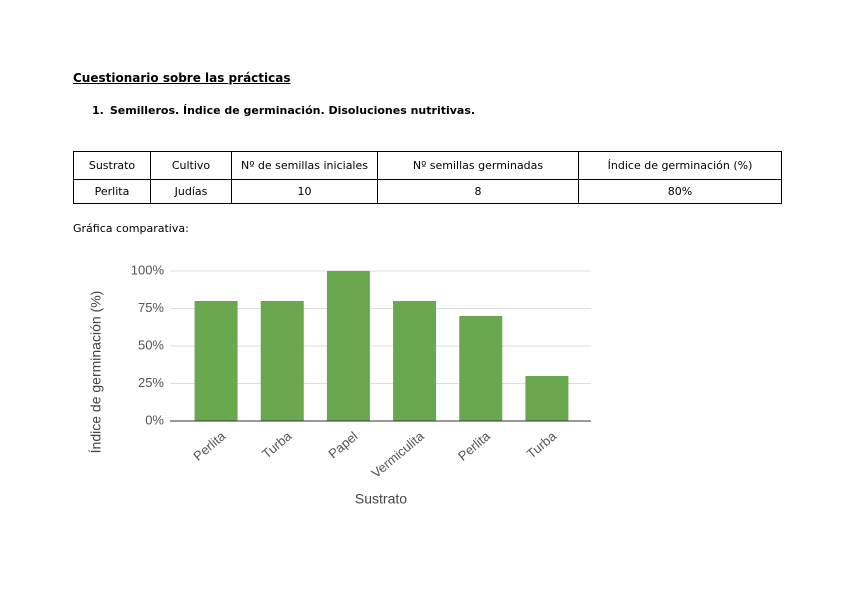 Image resolution: width=848 pixels, height=599 pixels. Describe the element at coordinates (191, 191) in the screenshot. I see `table-cell: Judías` at that location.